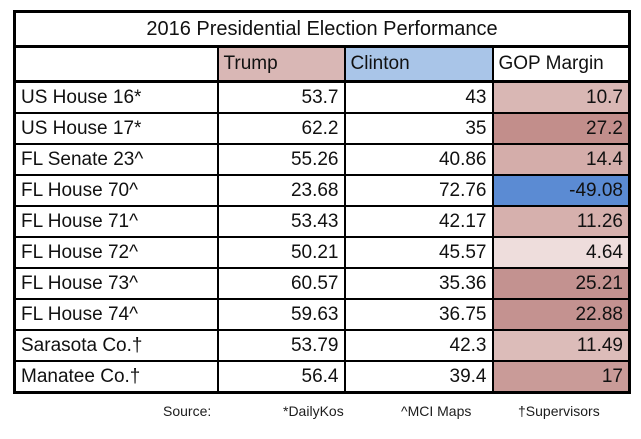  Describe the element at coordinates (281, 97) in the screenshot. I see `trump-value: 53.7` at that location.